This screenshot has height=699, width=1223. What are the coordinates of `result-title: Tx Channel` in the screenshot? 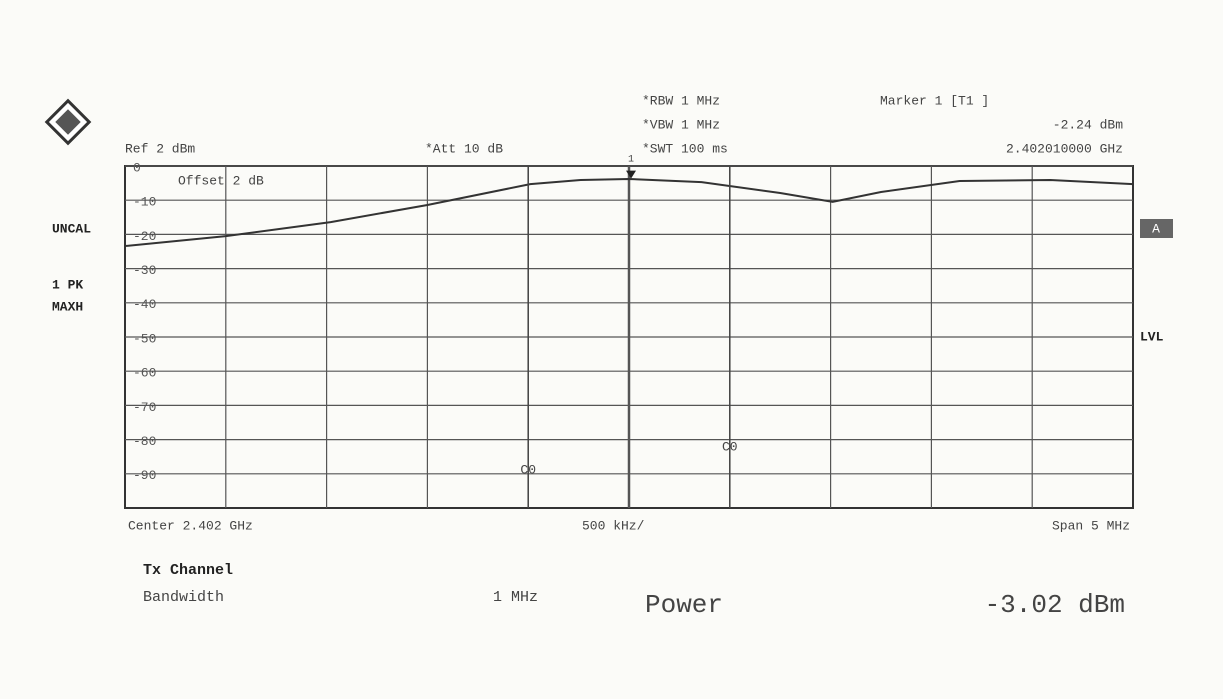 It's located at (188, 570).